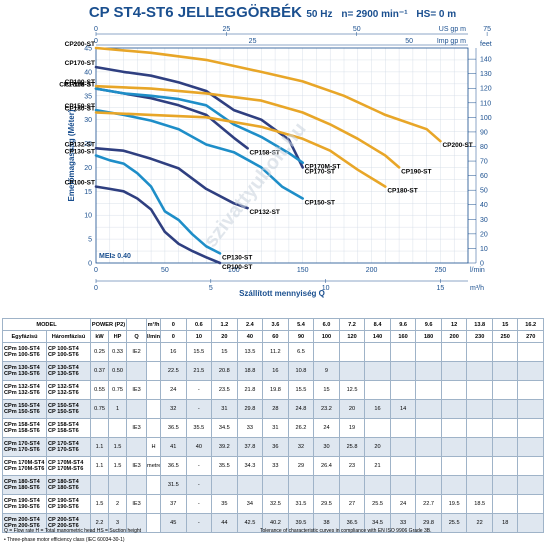 This screenshot has width=545, height=546. I want to click on curve-end-label: CP130-ST, so click(237, 257).